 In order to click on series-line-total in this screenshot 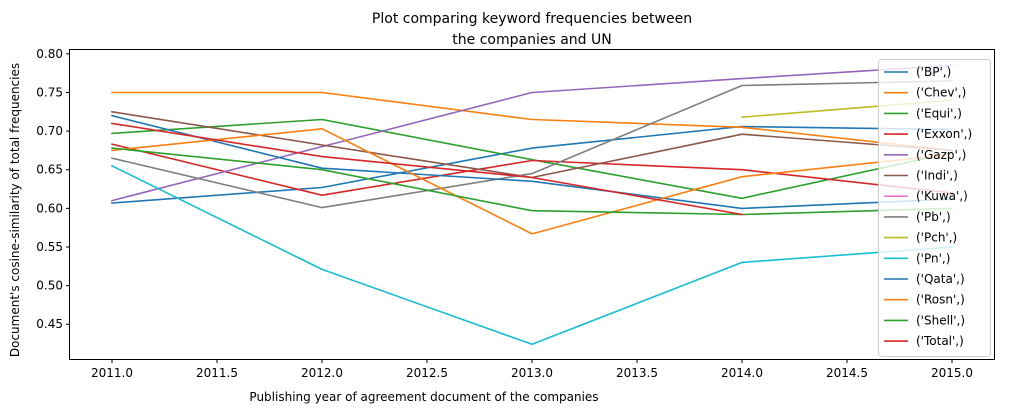, I will do `click(427, 169)`.